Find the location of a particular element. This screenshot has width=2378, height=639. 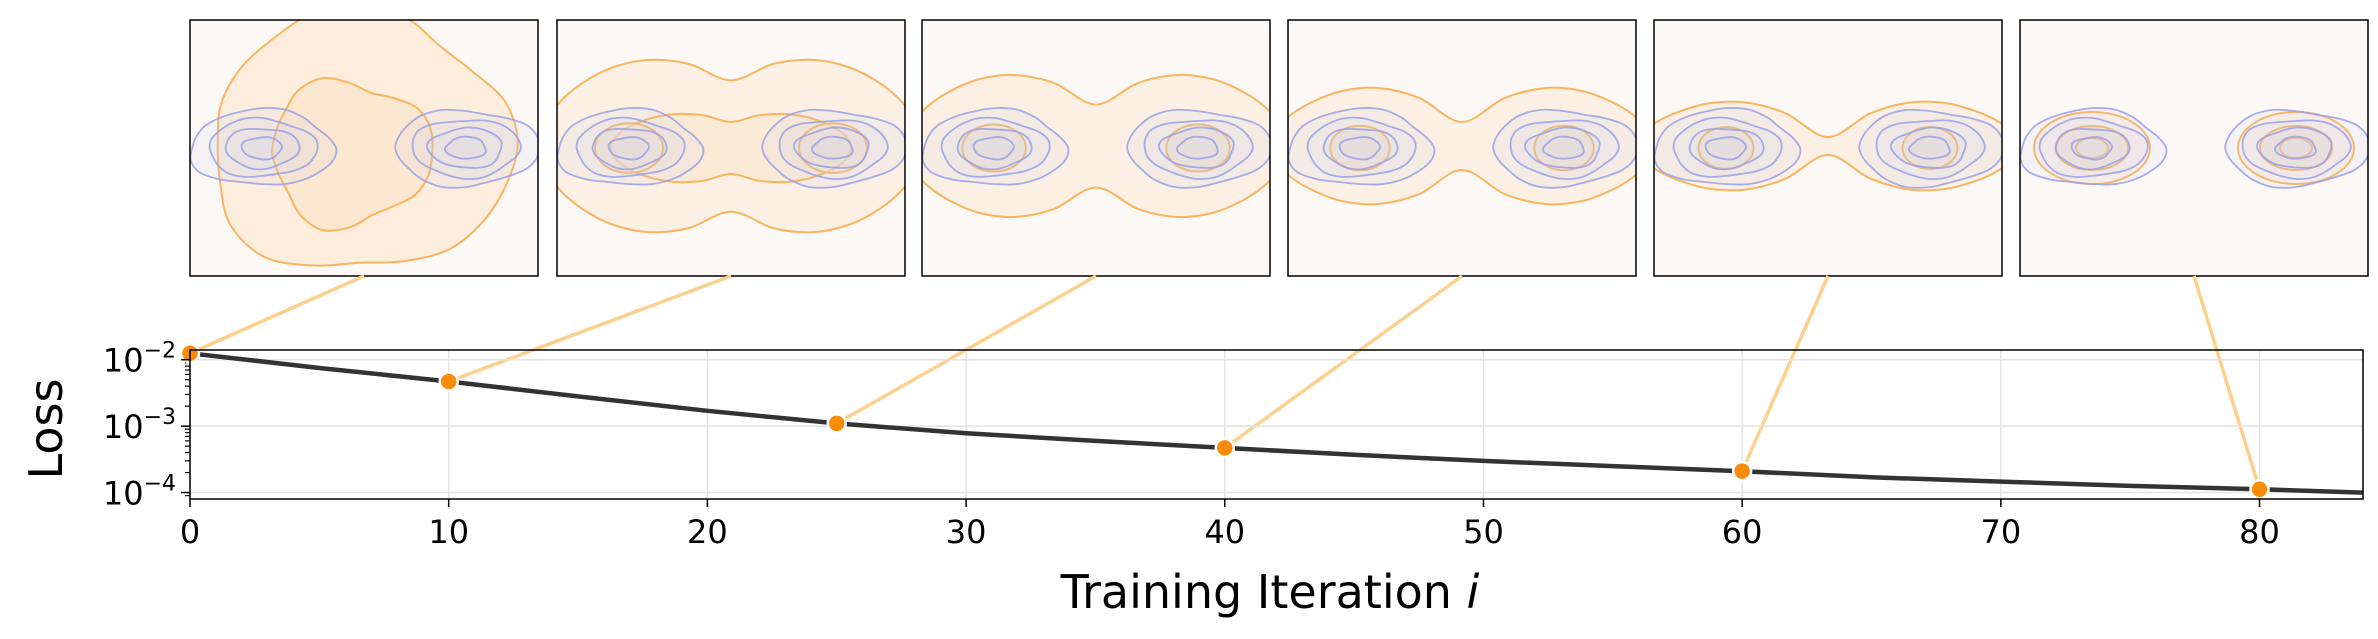

x-axis-label-text: Training Iteration is located at coordinates (1256, 592).